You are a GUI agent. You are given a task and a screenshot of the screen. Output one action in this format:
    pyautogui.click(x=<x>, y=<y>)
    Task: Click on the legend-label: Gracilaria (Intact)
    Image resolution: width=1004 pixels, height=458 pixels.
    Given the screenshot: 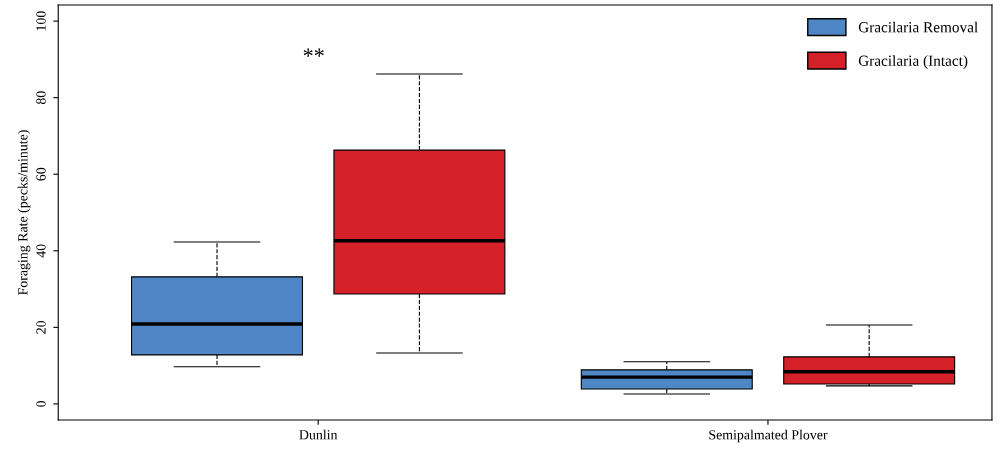 What is the action you would take?
    pyautogui.click(x=913, y=62)
    